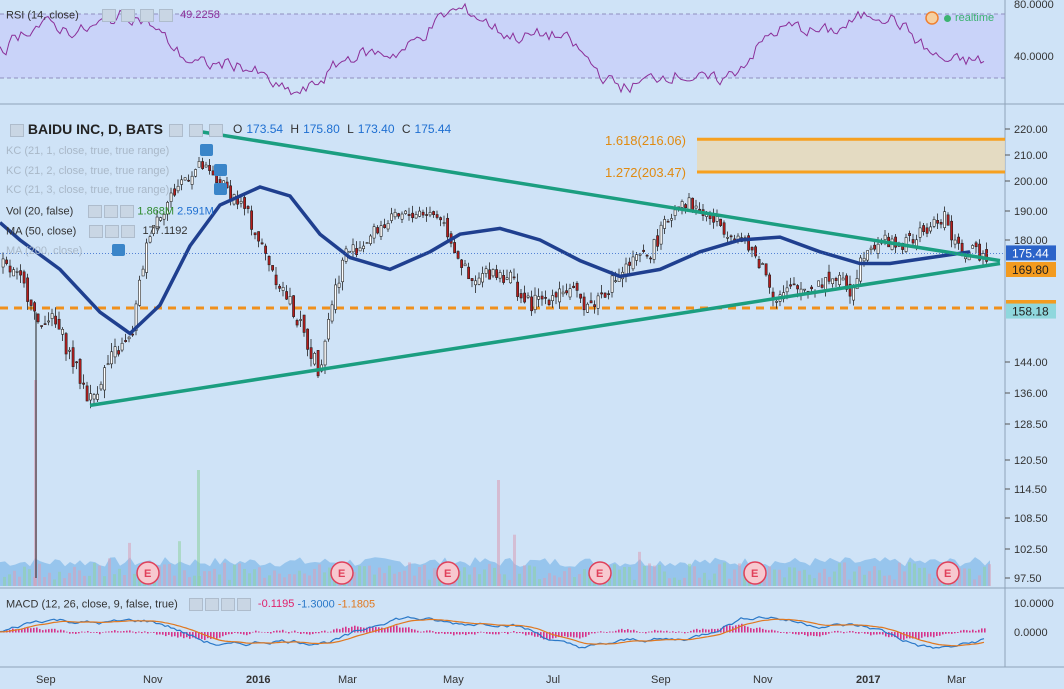 The height and width of the screenshot is (689, 1064). Describe the element at coordinates (108, 15) in the screenshot. I see `rsi-settings-icon` at that location.